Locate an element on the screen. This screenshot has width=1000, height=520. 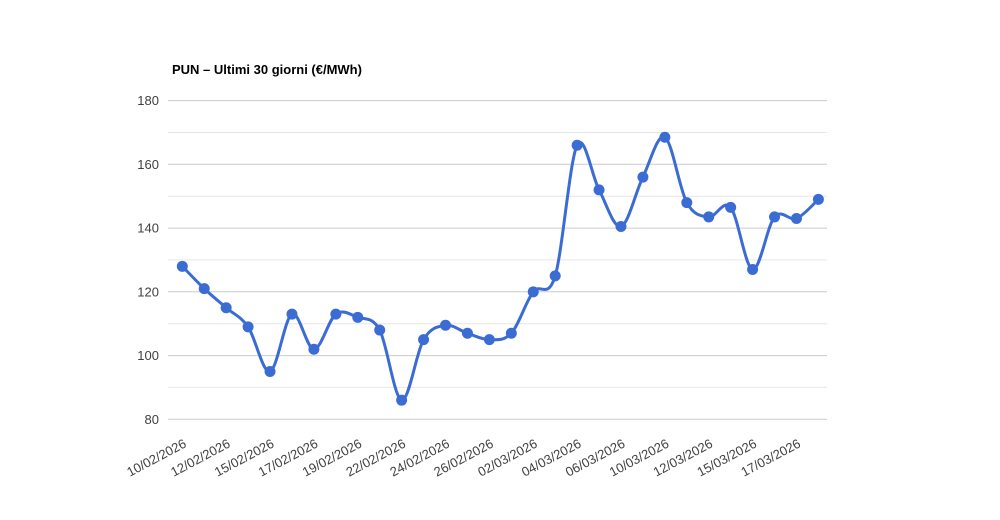
y-axis-tick-label: 160 is located at coordinates (148, 164).